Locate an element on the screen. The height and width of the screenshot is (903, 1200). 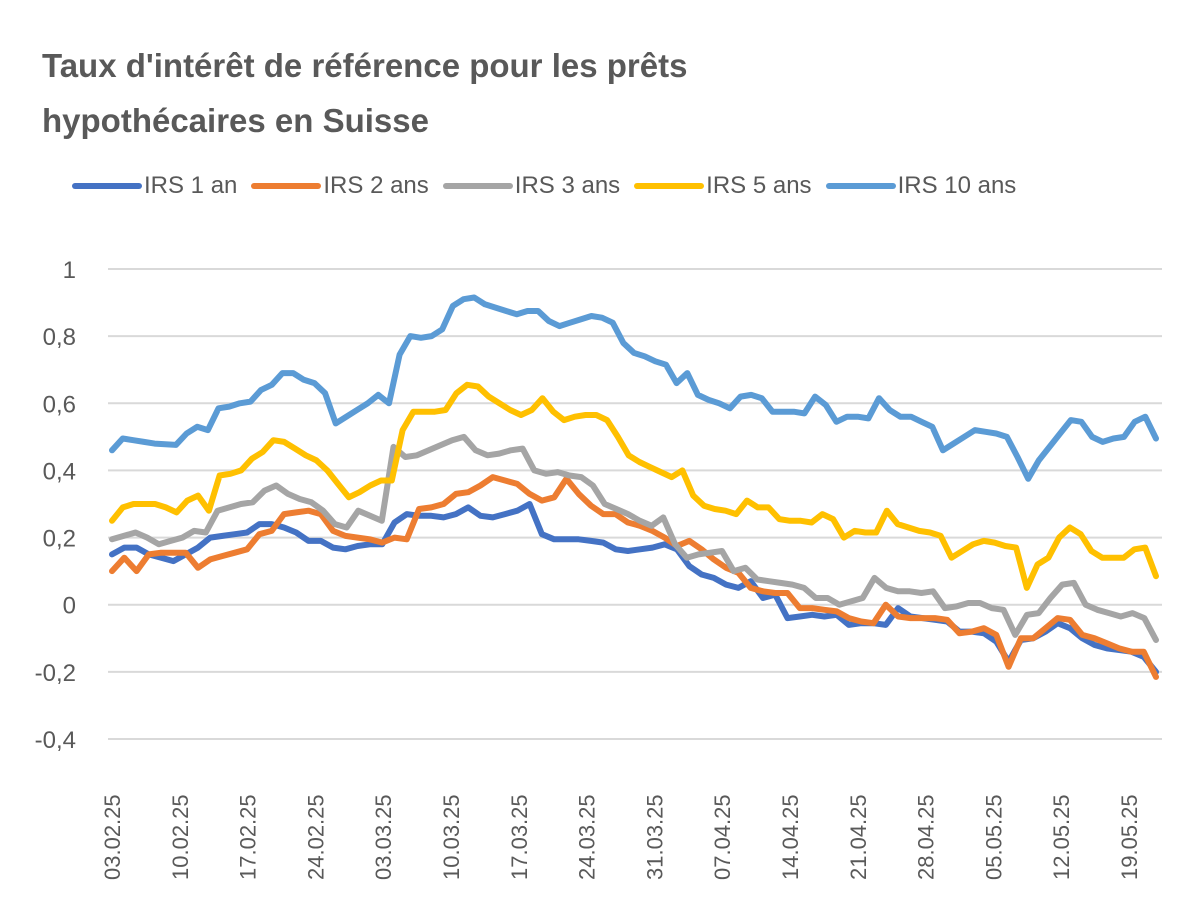
y-tick-label: -0,2 is located at coordinates (55, 673).